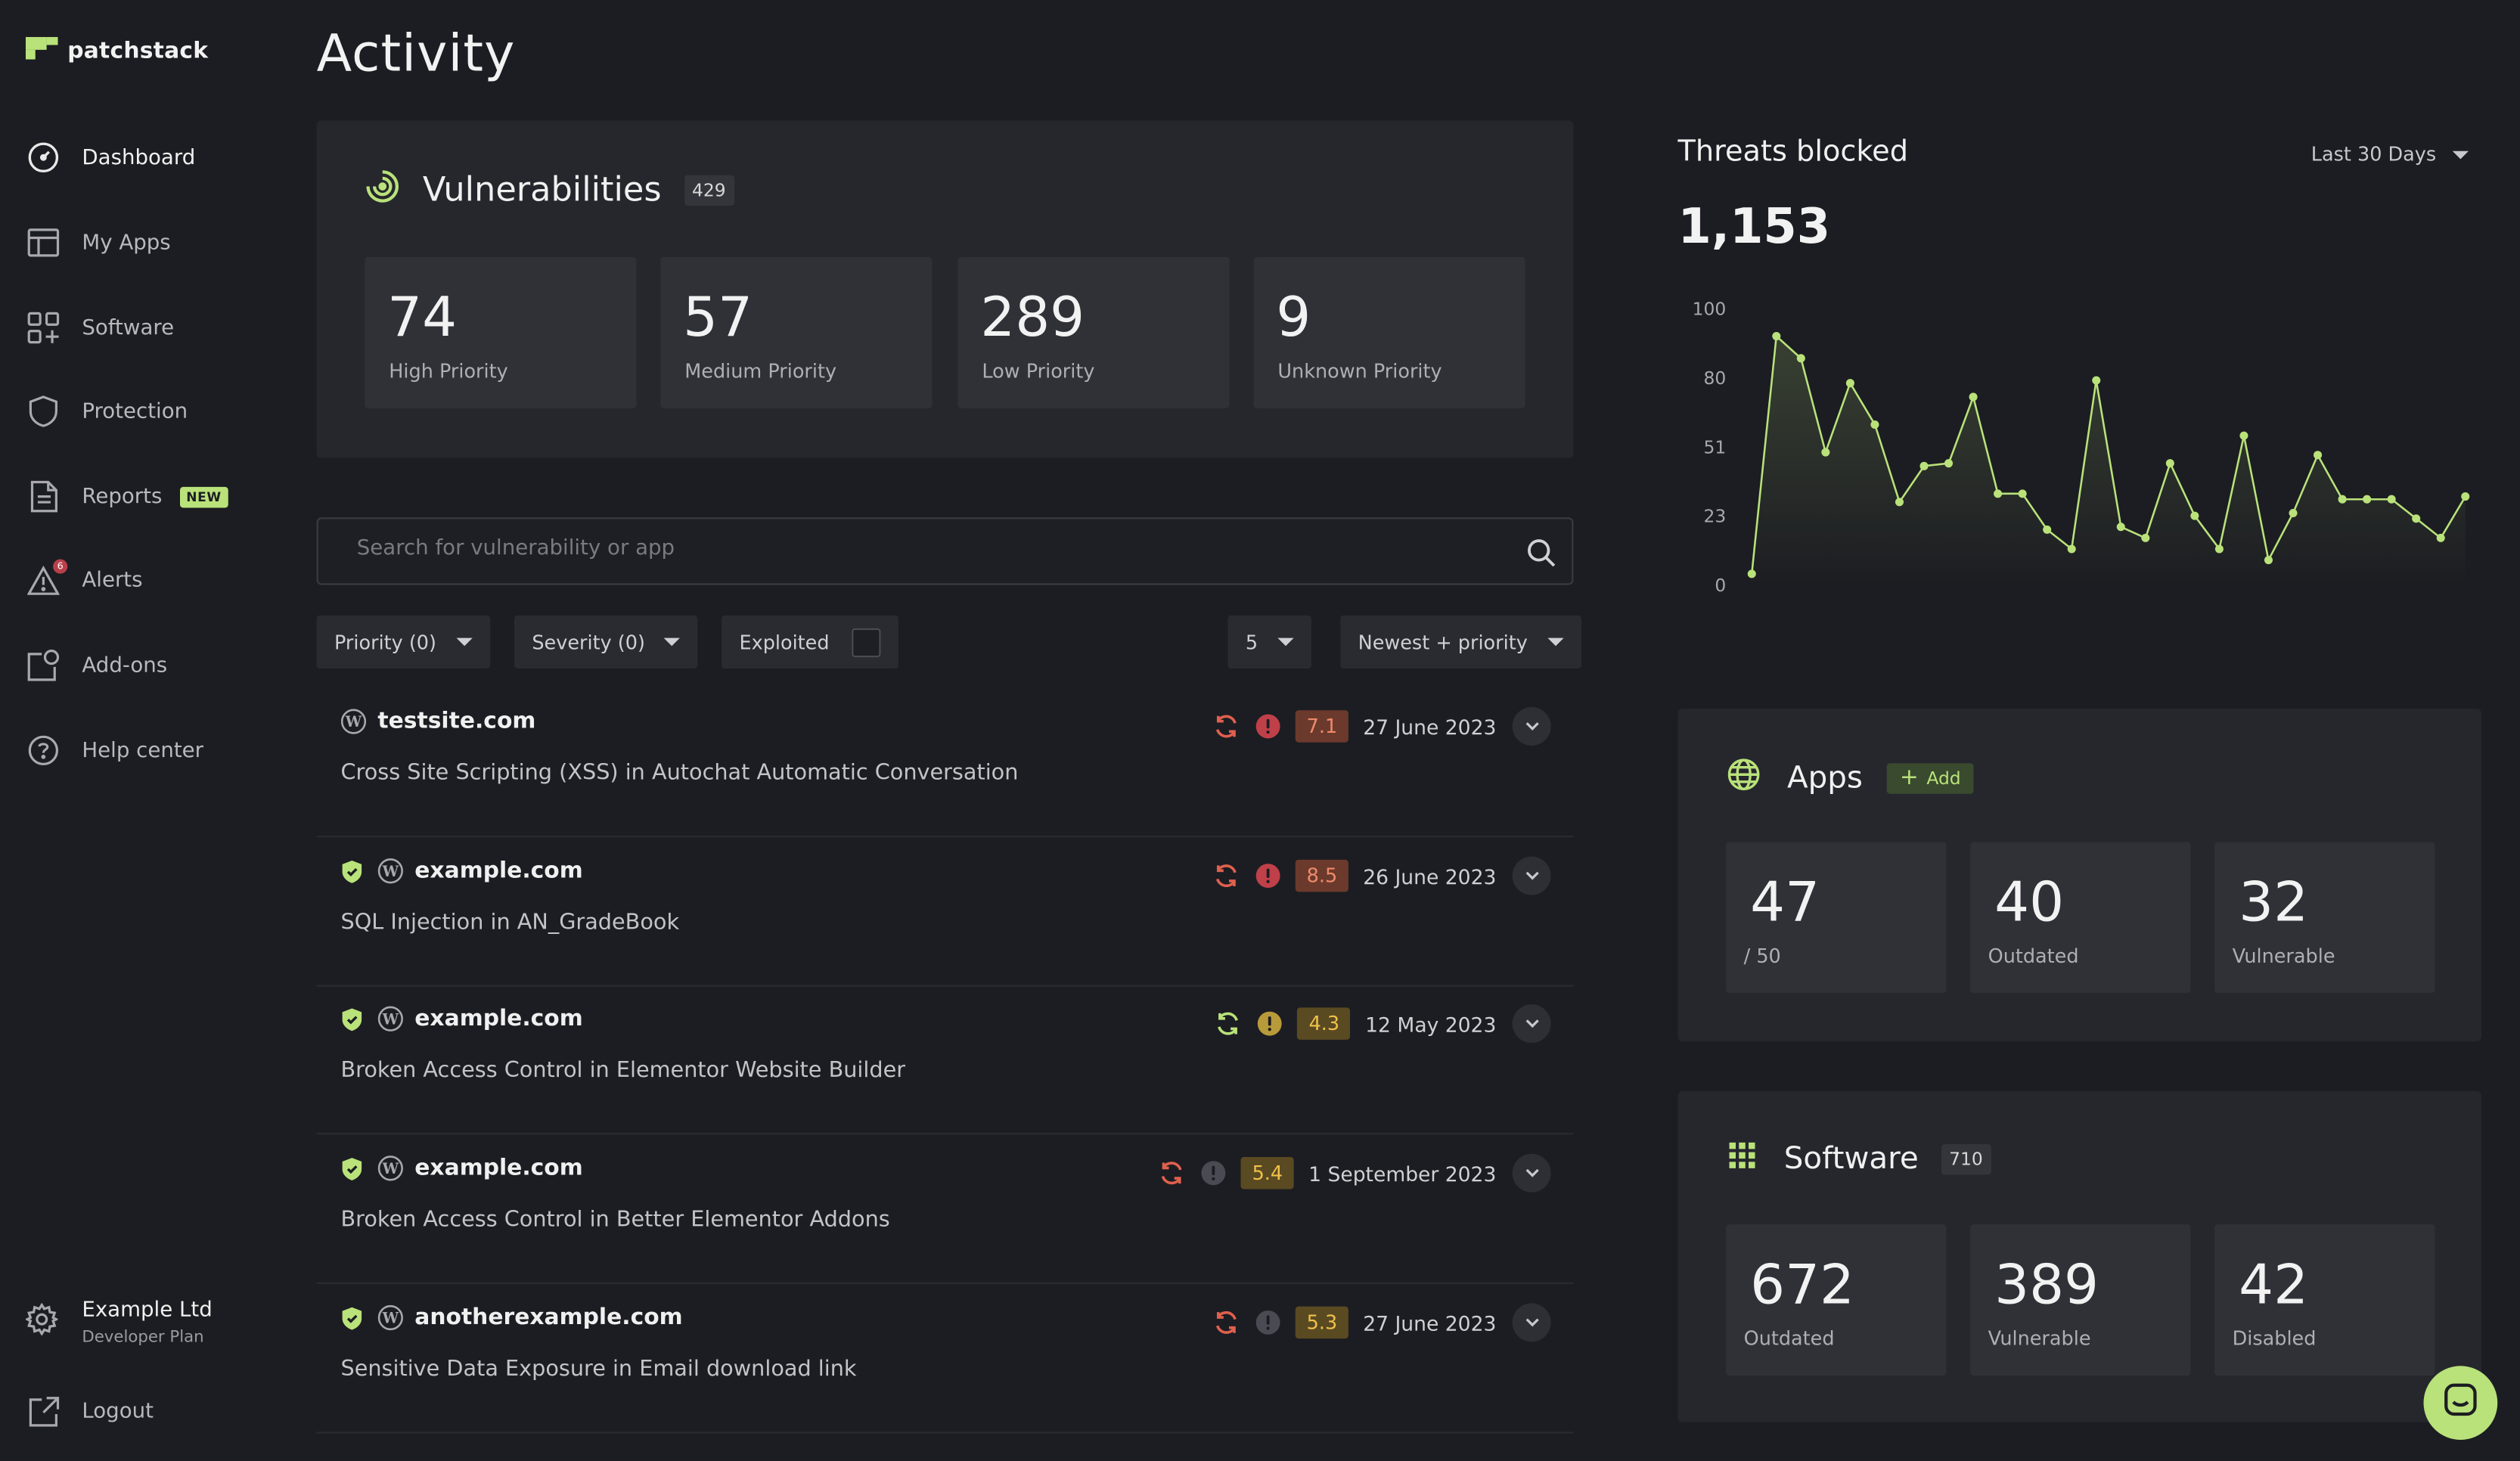 The height and width of the screenshot is (1461, 2520). What do you see at coordinates (1267, 1173) in the screenshot?
I see `cvss-score-badge: 5.4` at bounding box center [1267, 1173].